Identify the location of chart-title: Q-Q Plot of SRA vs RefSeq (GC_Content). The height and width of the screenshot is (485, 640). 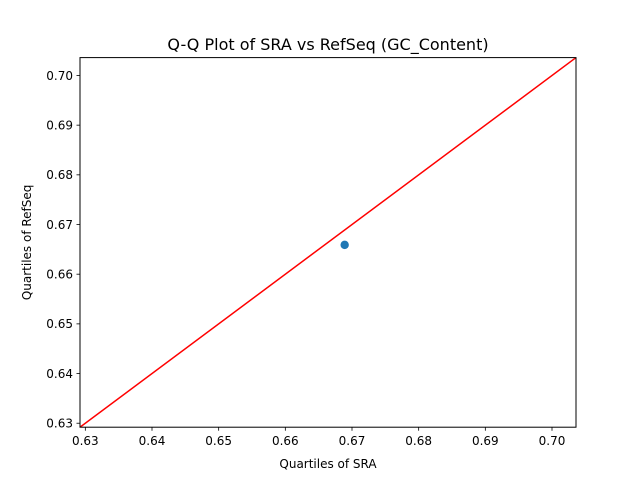
(327, 45).